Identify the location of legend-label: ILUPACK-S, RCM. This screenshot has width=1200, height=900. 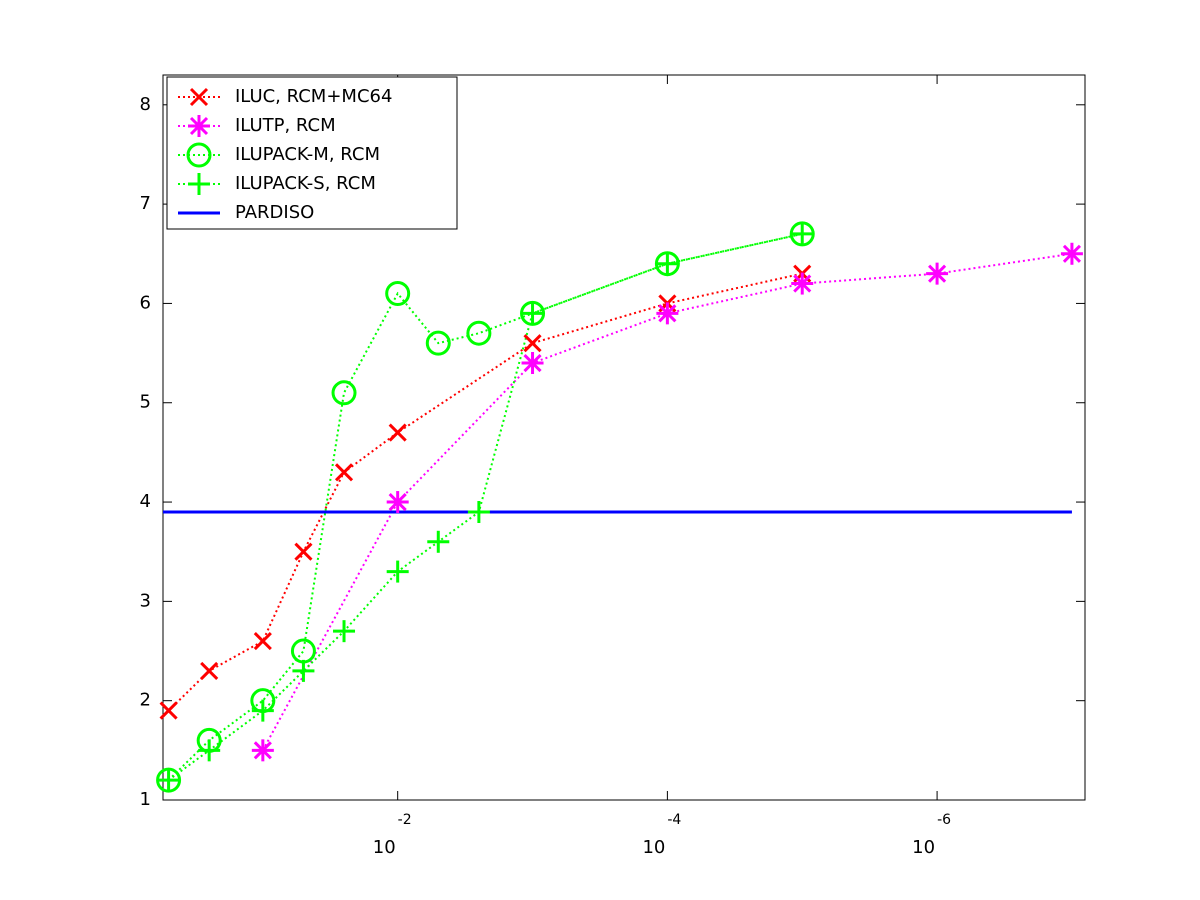
(305, 183).